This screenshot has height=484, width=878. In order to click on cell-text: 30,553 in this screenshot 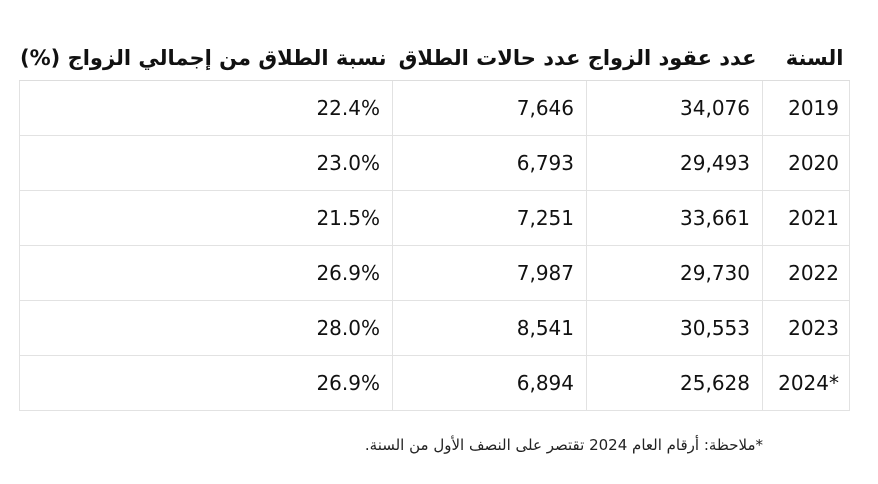, I will do `click(715, 328)`.